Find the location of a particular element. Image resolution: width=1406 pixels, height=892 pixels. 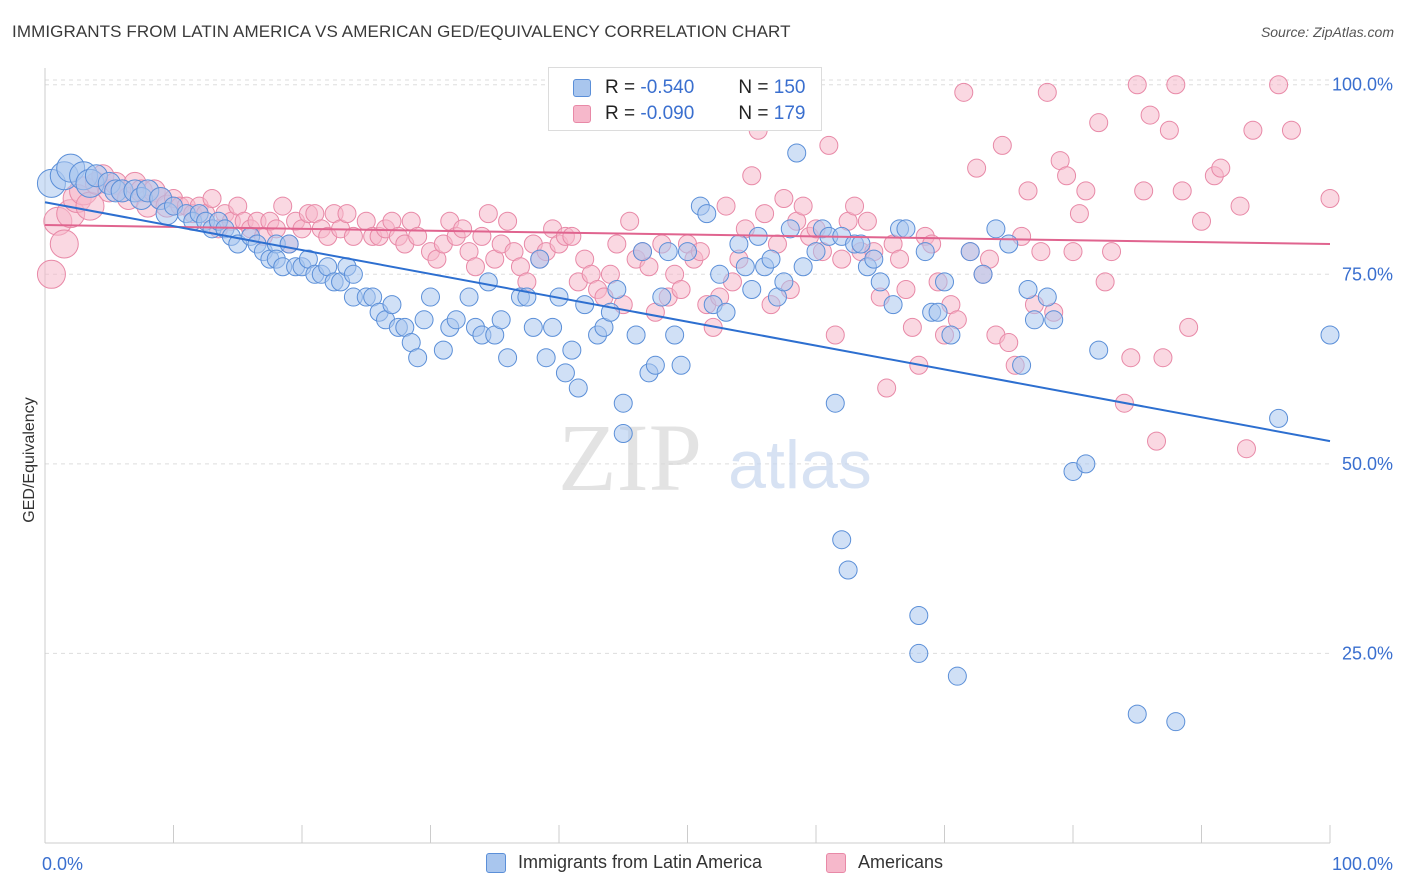

bottom-legend-swatch-pink is located at coordinates (836, 862).